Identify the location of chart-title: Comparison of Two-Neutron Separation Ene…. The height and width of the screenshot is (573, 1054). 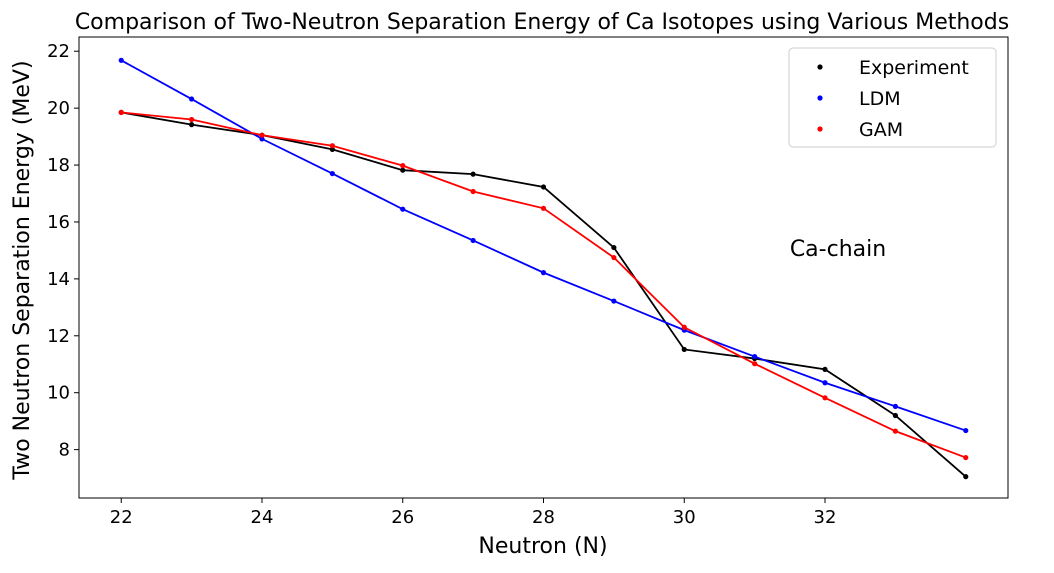
(542, 22).